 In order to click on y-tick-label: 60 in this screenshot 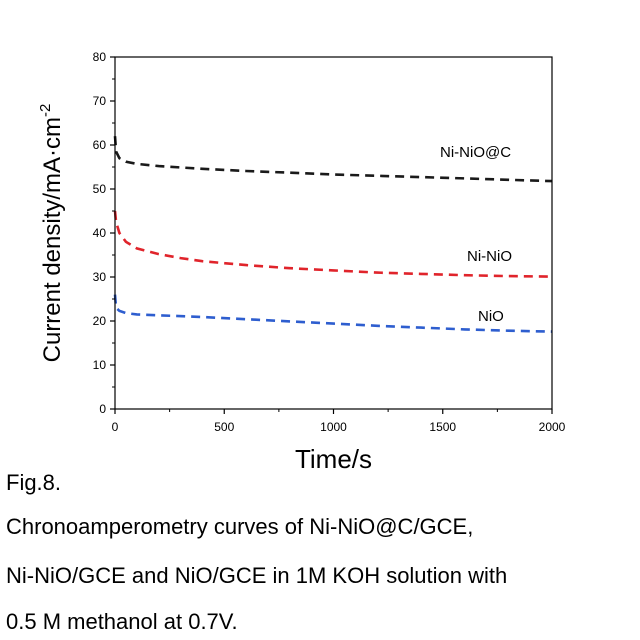, I will do `click(100, 145)`.